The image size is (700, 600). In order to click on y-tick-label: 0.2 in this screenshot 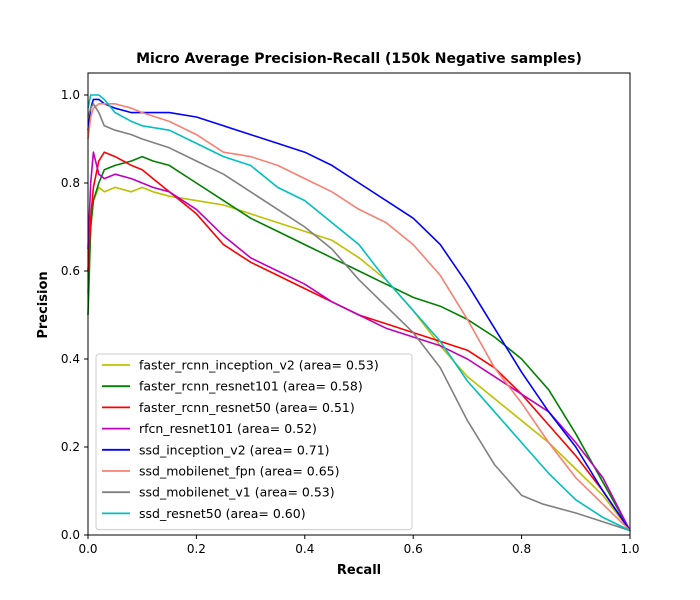, I will do `click(70, 447)`.